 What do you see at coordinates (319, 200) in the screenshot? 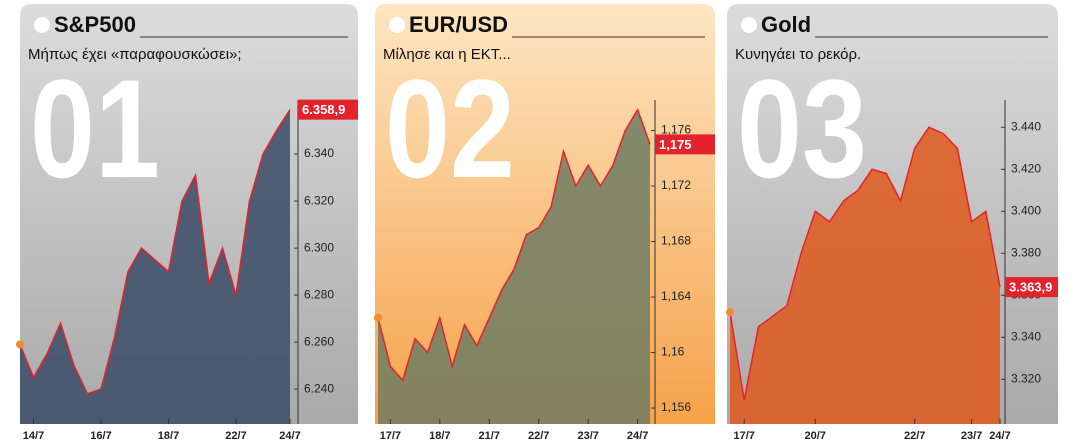
I see `y-tick-label: 6.320` at bounding box center [319, 200].